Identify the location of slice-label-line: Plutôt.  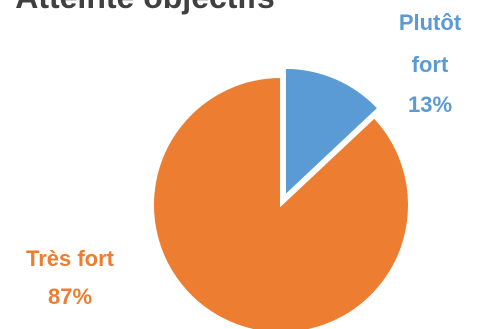
(430, 22).